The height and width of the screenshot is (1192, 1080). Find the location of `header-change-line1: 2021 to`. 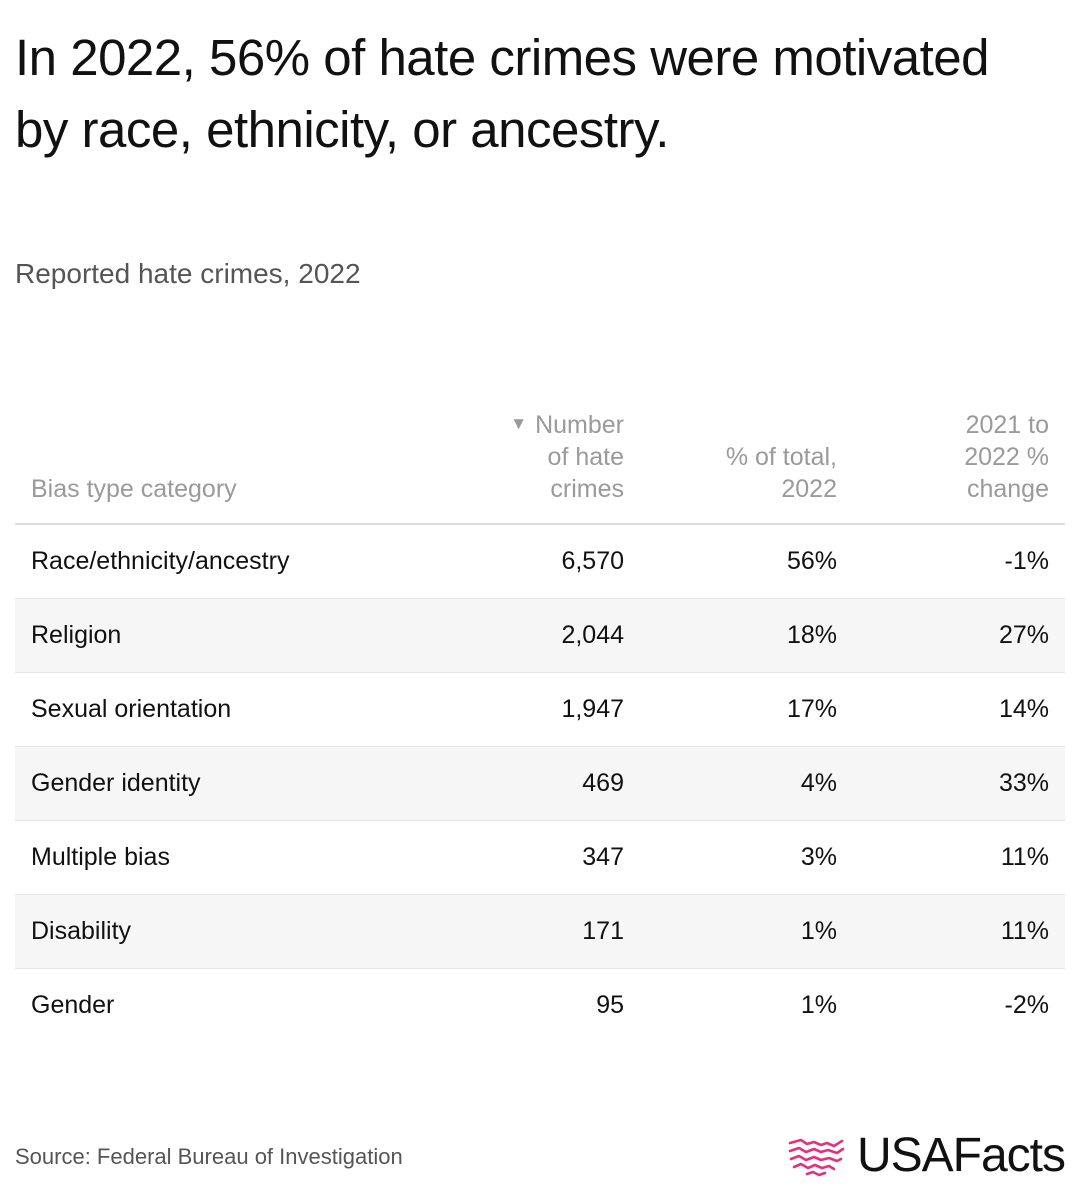

header-change-line1: 2021 to is located at coordinates (1007, 425).